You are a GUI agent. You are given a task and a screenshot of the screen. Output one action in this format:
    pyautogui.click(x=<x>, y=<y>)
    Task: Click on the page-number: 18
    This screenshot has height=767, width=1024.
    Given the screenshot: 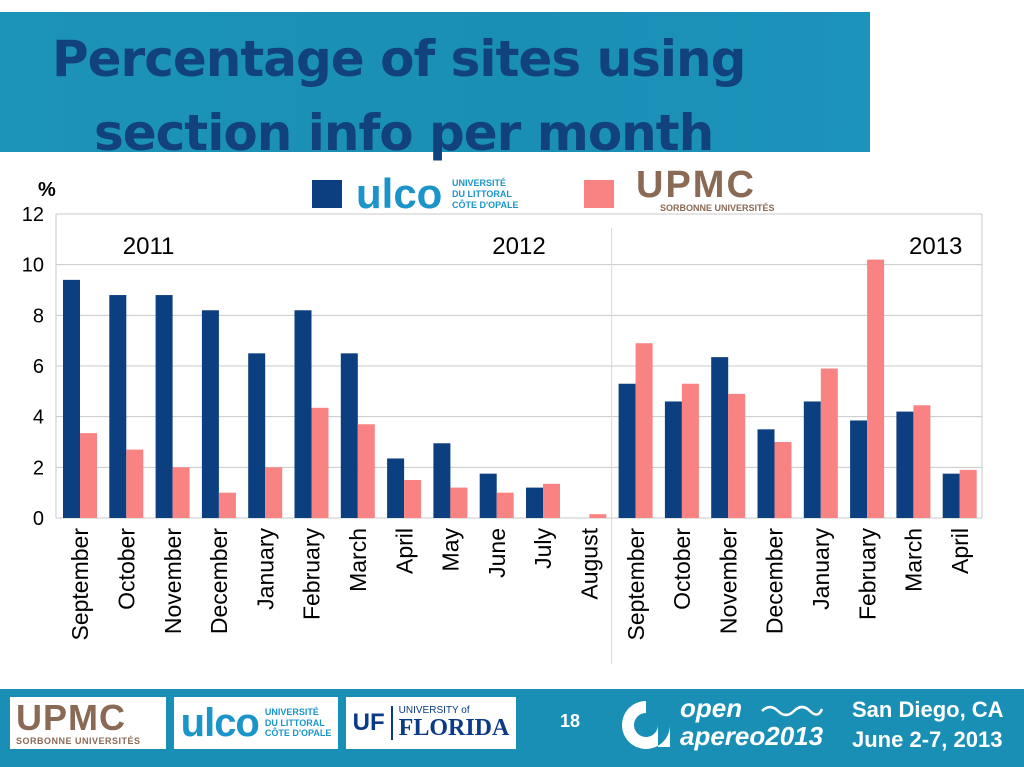 What is the action you would take?
    pyautogui.click(x=570, y=721)
    